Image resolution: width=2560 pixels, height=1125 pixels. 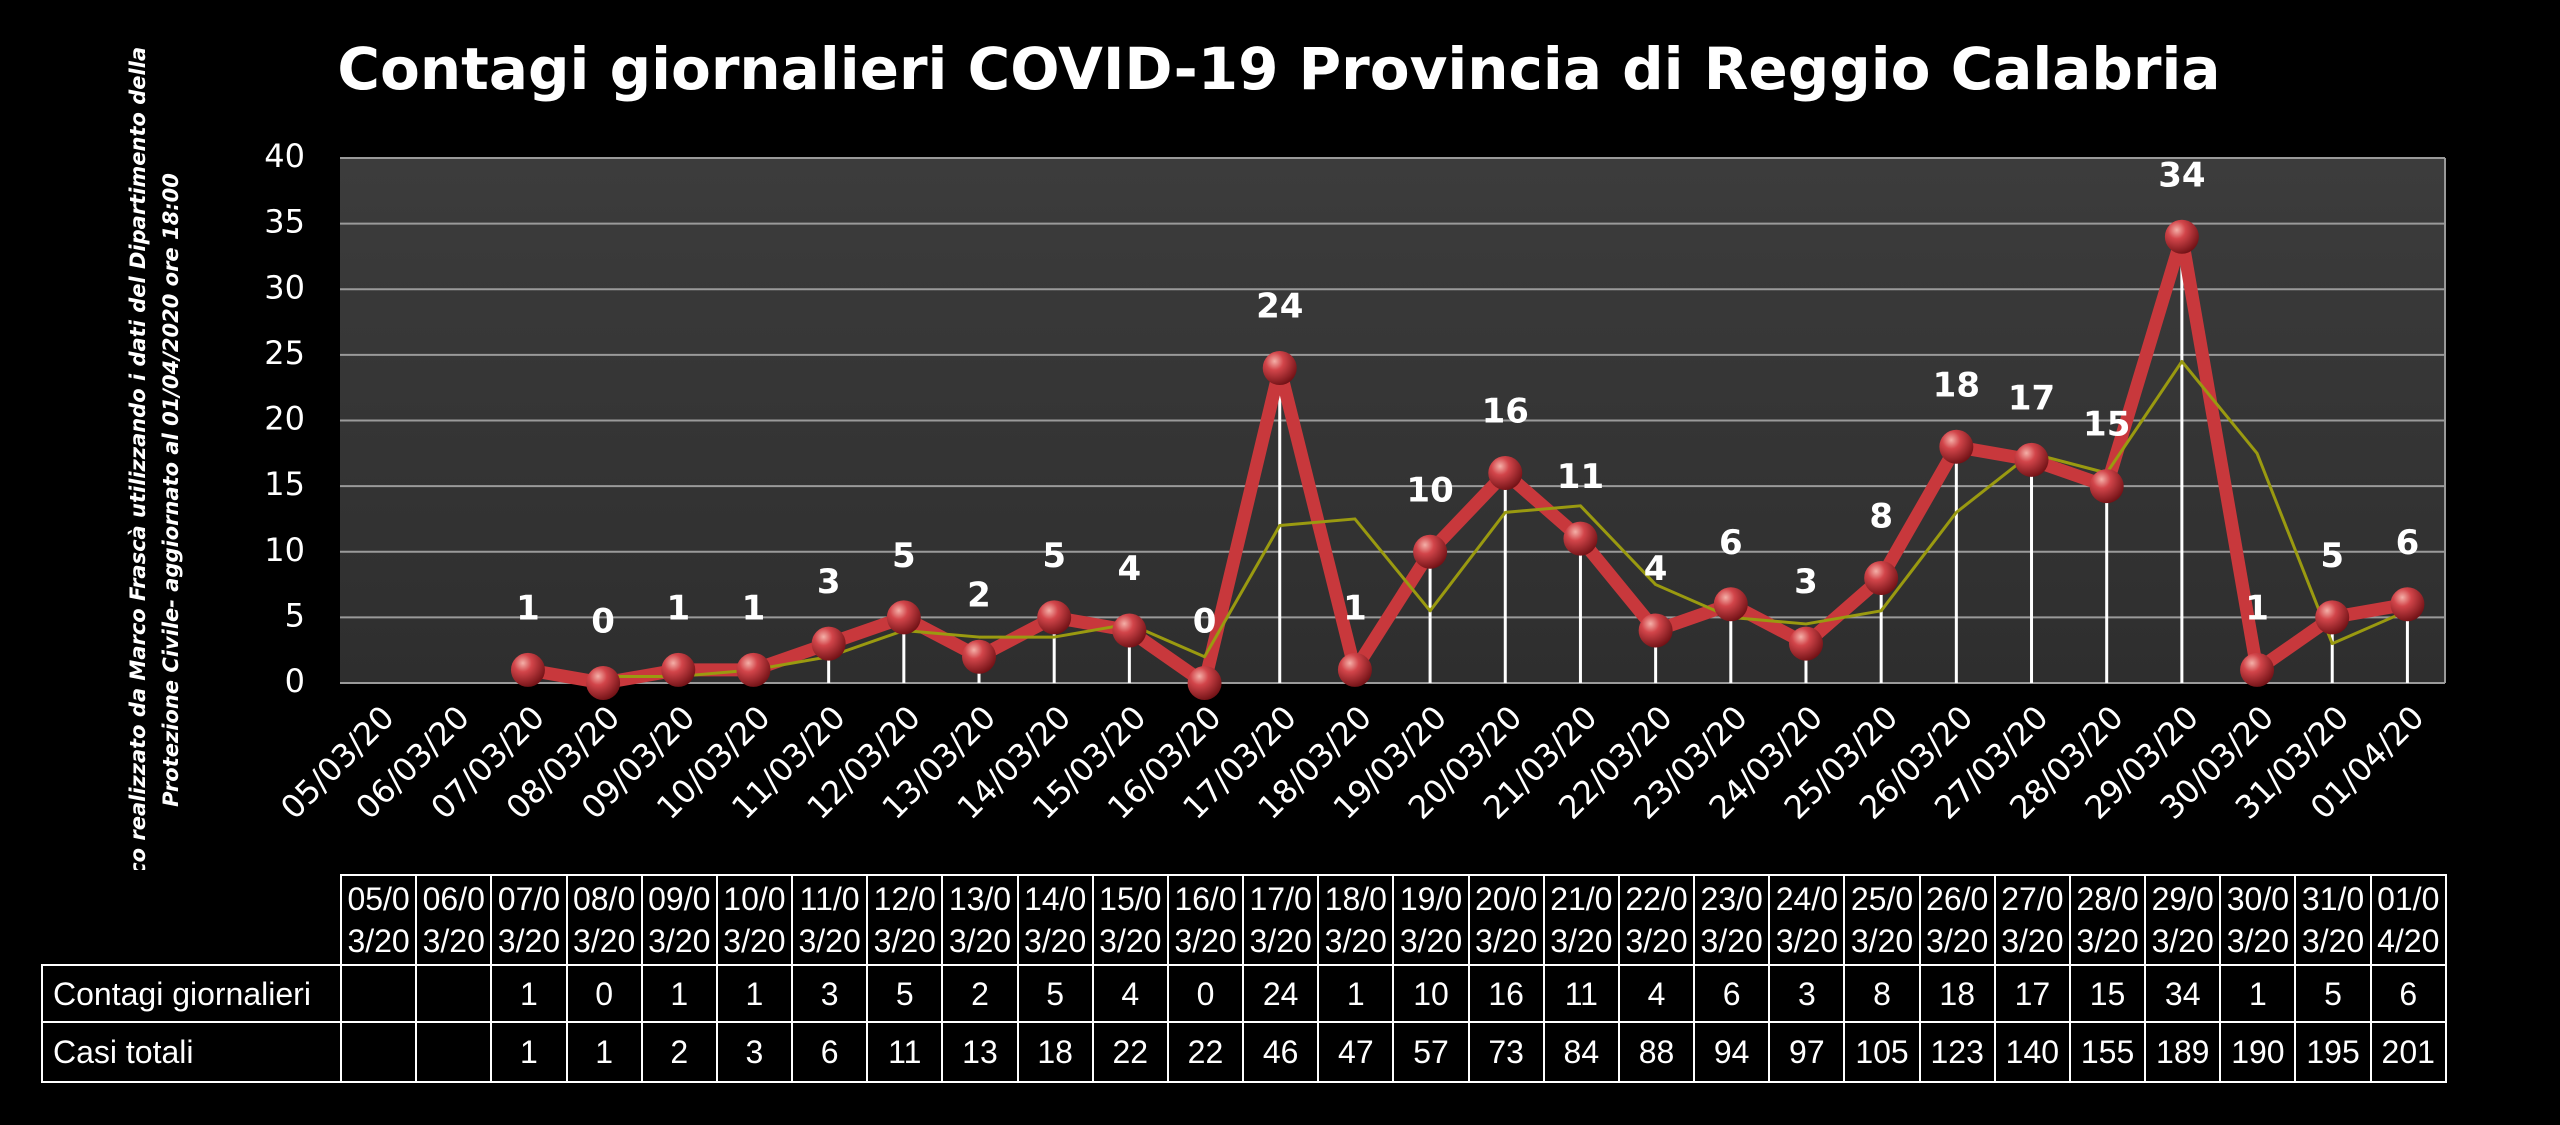 I want to click on cell: 195, so click(x=2333, y=1052).